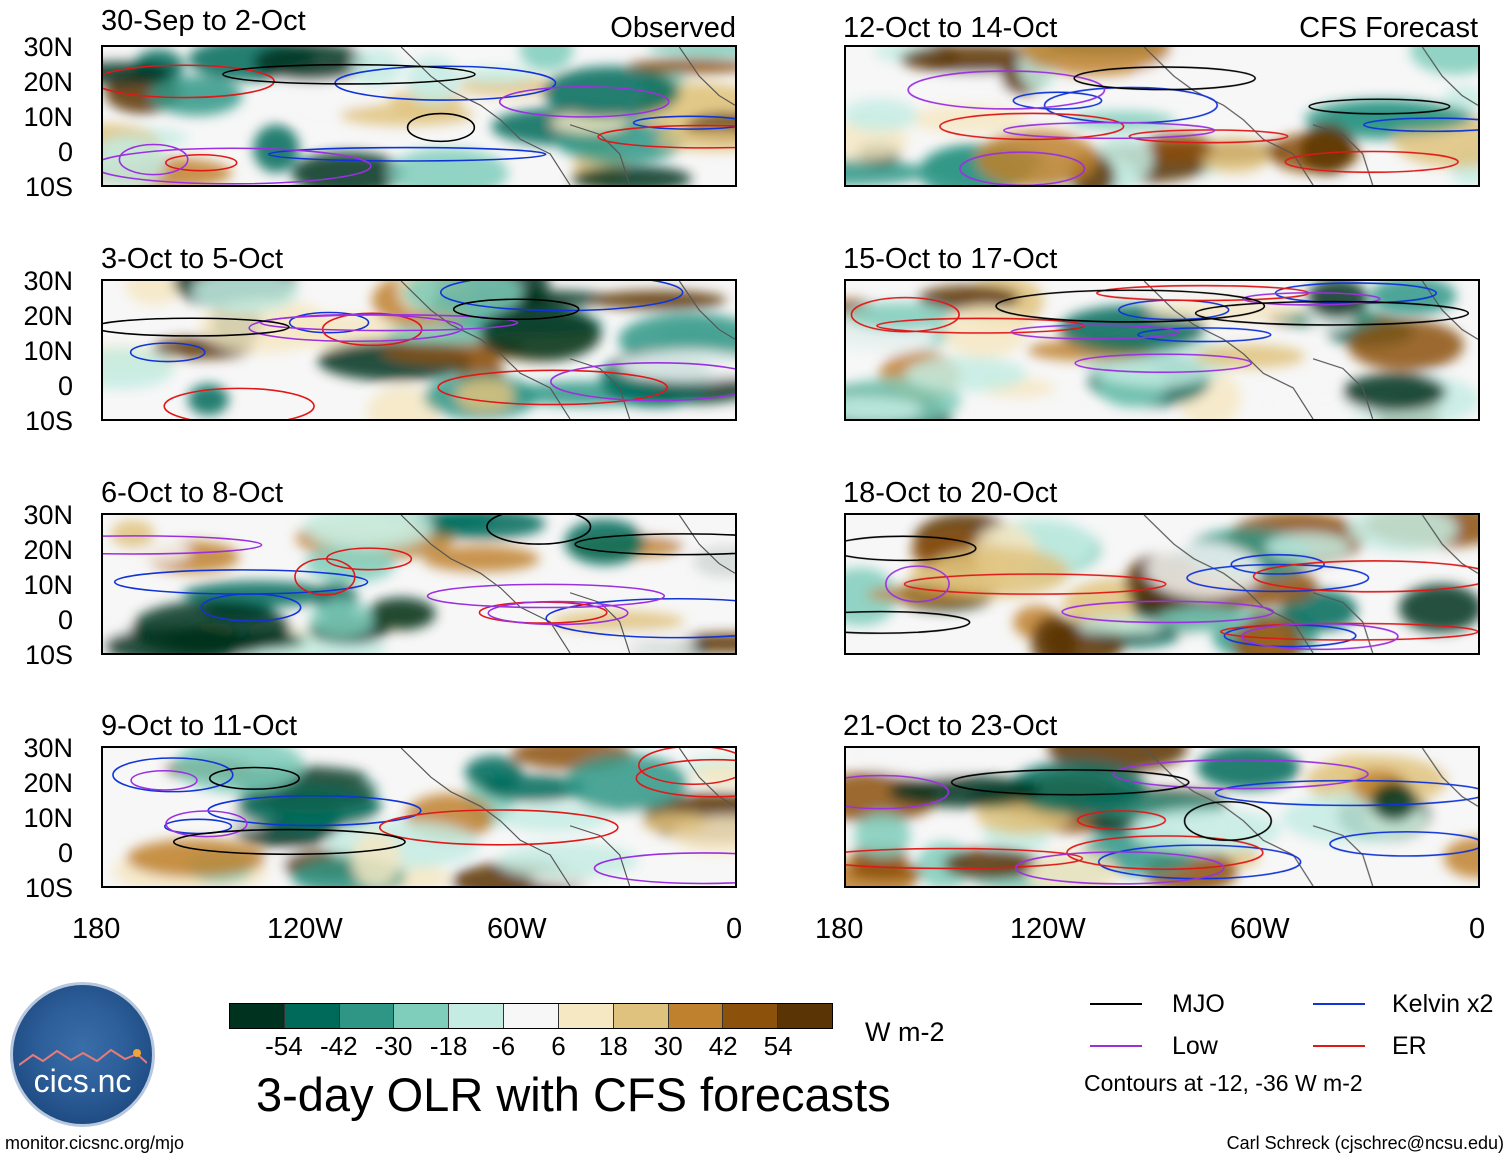  What do you see at coordinates (82, 1081) in the screenshot?
I see `logo-text: cics.nc` at bounding box center [82, 1081].